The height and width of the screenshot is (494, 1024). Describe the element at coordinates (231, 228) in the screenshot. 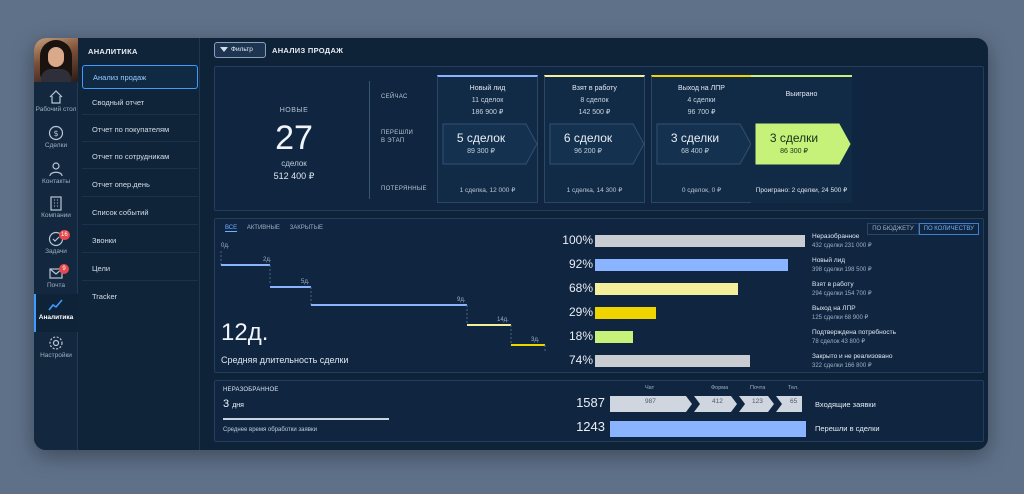

I see `tab-all: ВСЕ` at that location.